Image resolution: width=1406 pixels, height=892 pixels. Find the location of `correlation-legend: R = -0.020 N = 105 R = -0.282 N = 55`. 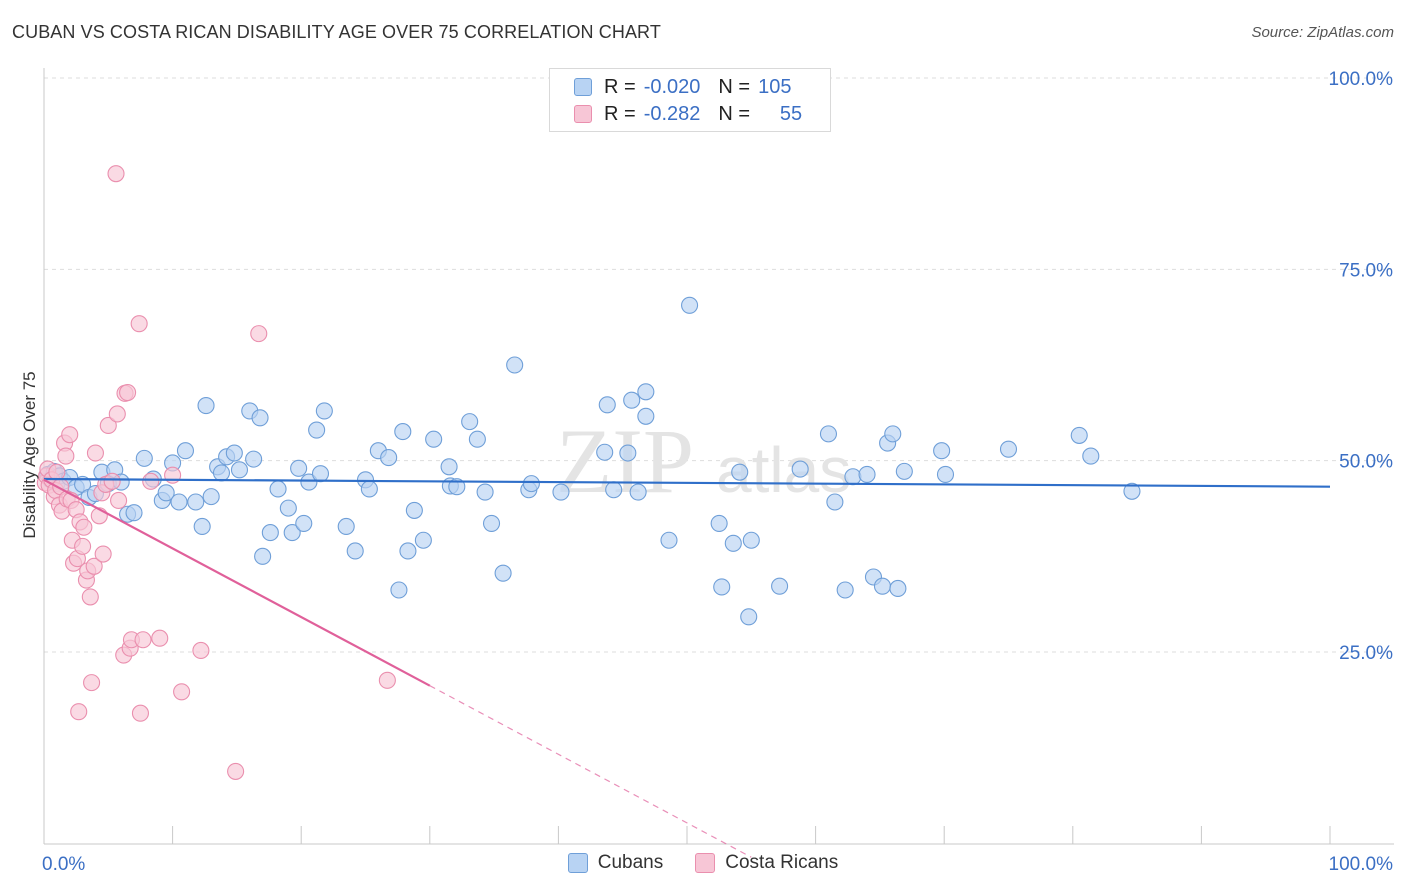

correlation-legend: R = -0.020 N = 105 R = -0.282 N = 55 is located at coordinates (690, 100).